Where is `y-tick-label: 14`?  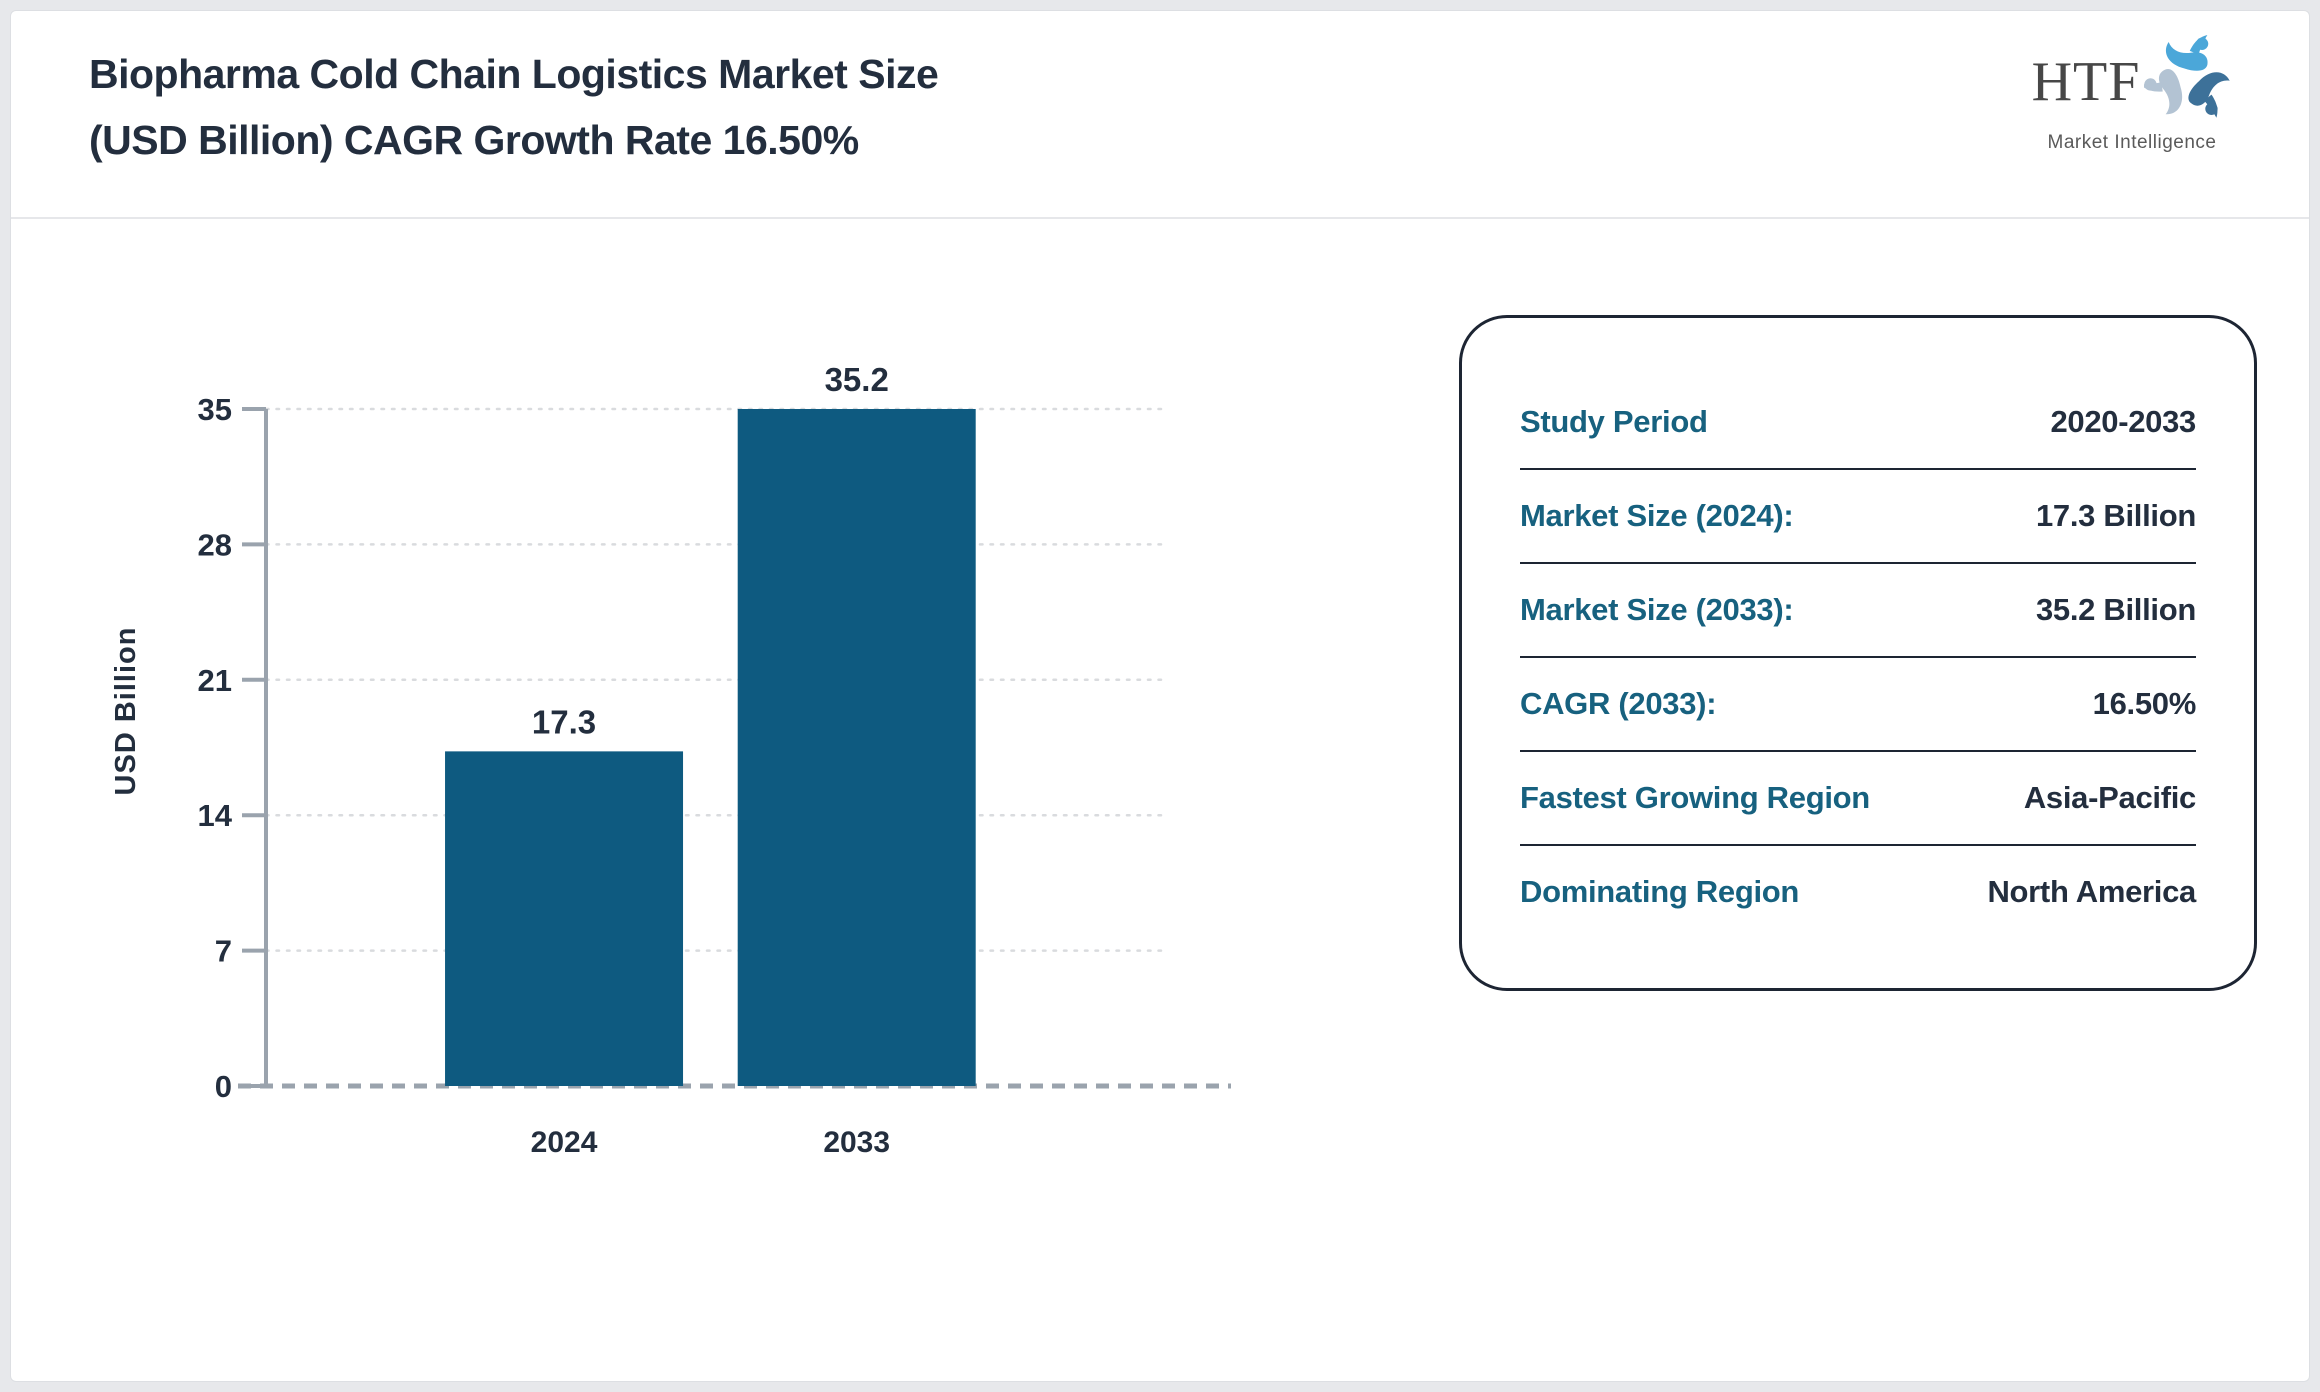
y-tick-label: 14 is located at coordinates (215, 815).